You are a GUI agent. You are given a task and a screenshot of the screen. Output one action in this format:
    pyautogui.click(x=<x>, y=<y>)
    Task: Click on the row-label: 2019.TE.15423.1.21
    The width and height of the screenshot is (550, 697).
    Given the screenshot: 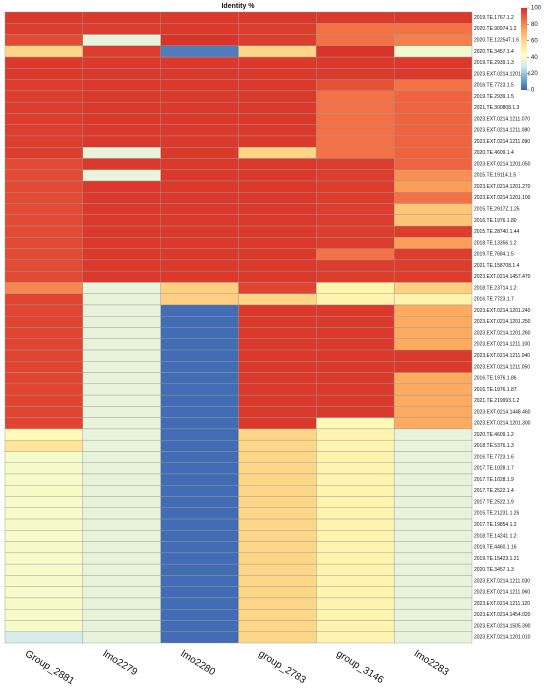 What is the action you would take?
    pyautogui.click(x=497, y=559)
    